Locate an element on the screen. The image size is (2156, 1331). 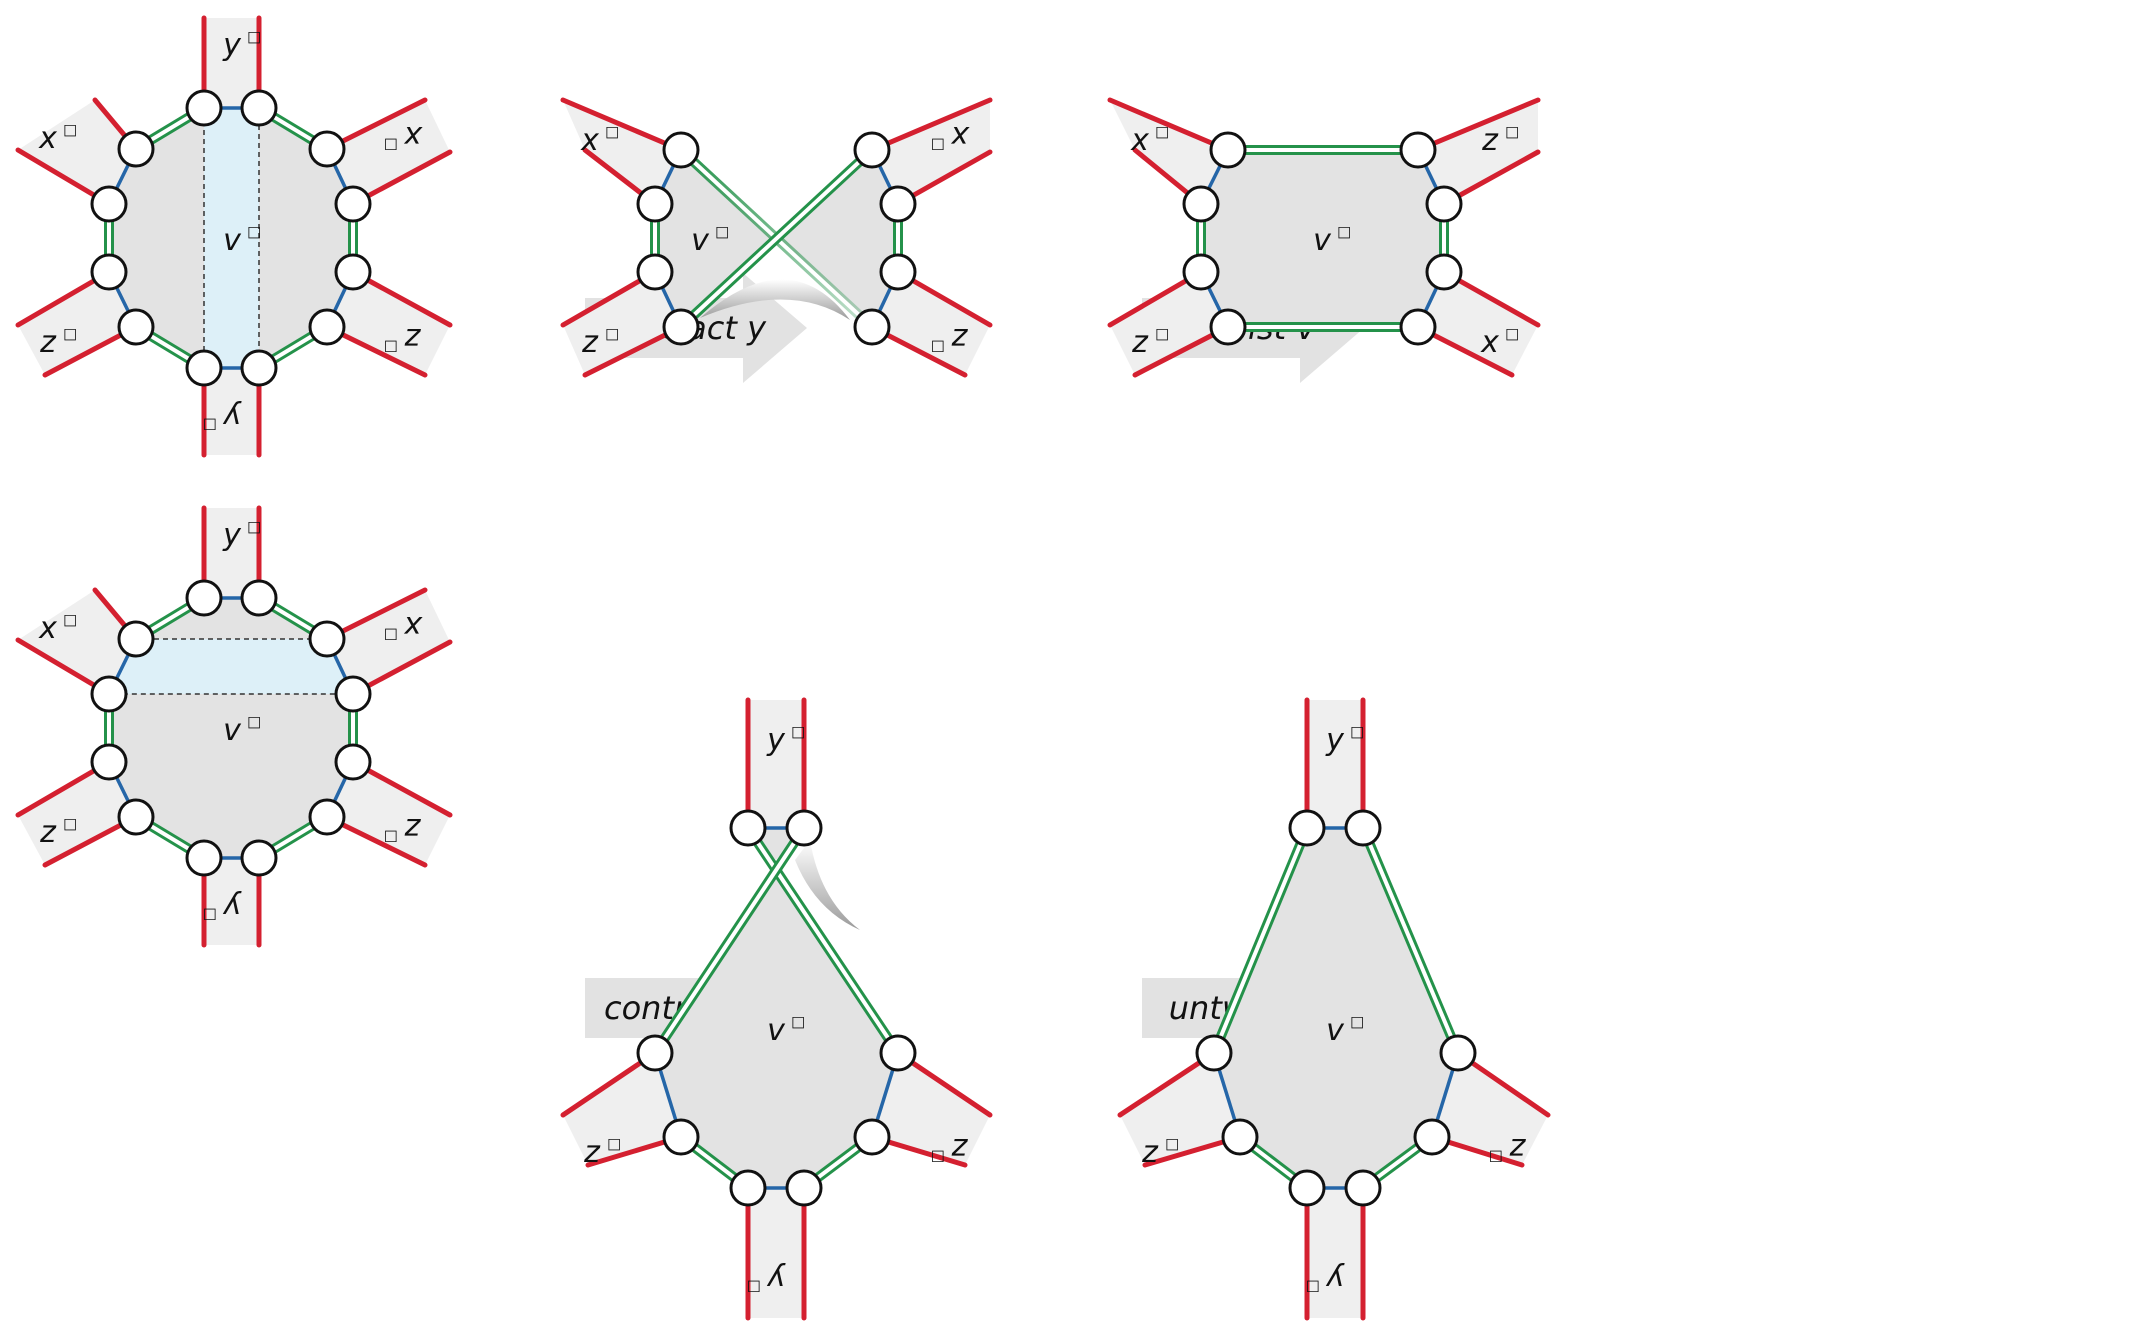
face-v is located at coordinates (1322, 238).